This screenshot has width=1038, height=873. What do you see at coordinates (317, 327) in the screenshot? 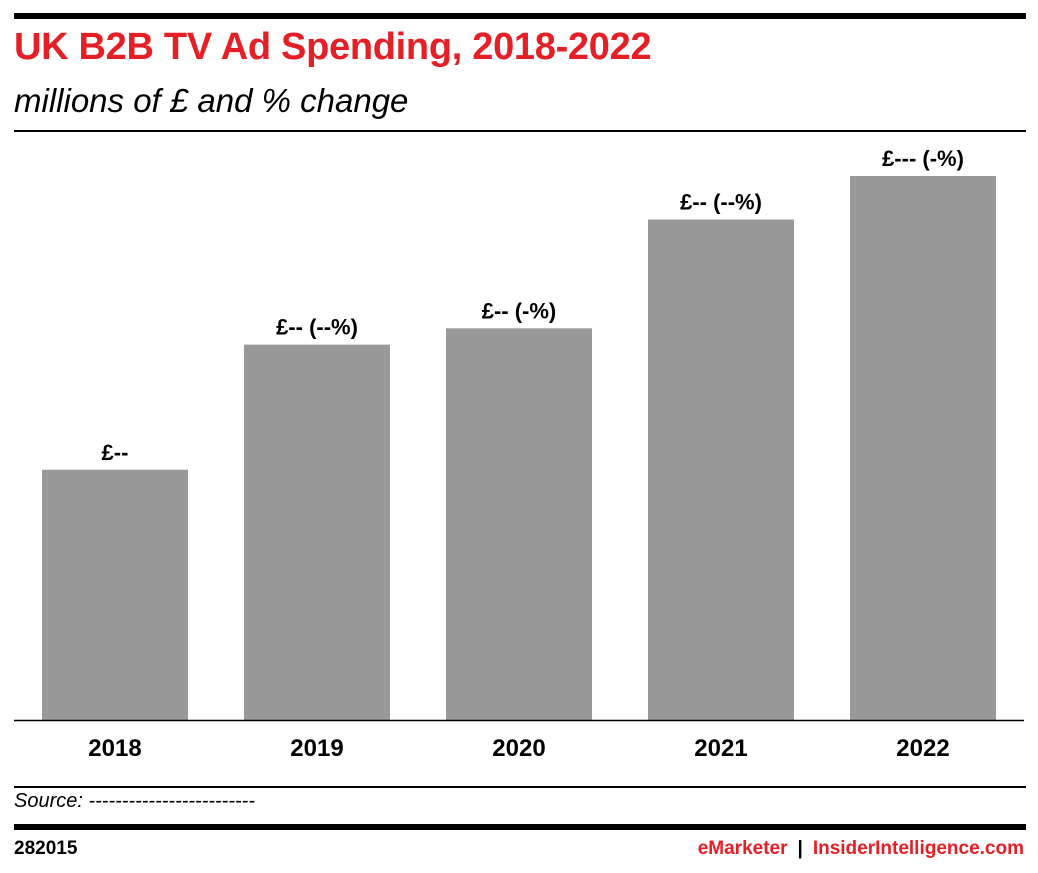
I see `data-label-2019: £-- (--%)` at bounding box center [317, 327].